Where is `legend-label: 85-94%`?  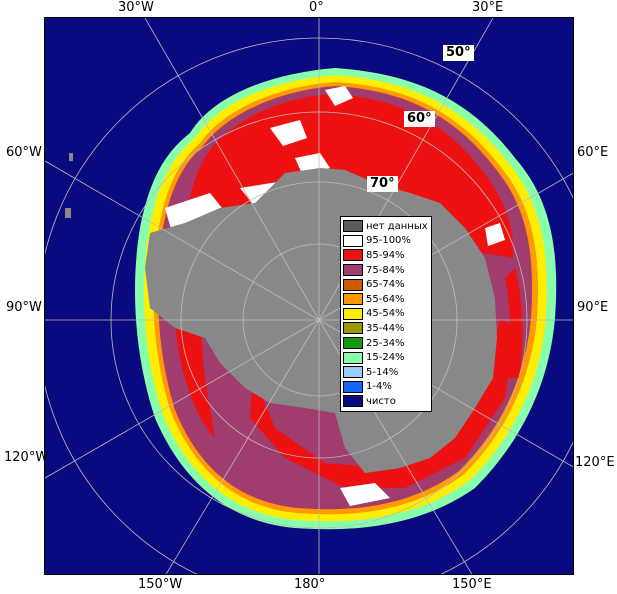
legend-label: 85-94% is located at coordinates (385, 255).